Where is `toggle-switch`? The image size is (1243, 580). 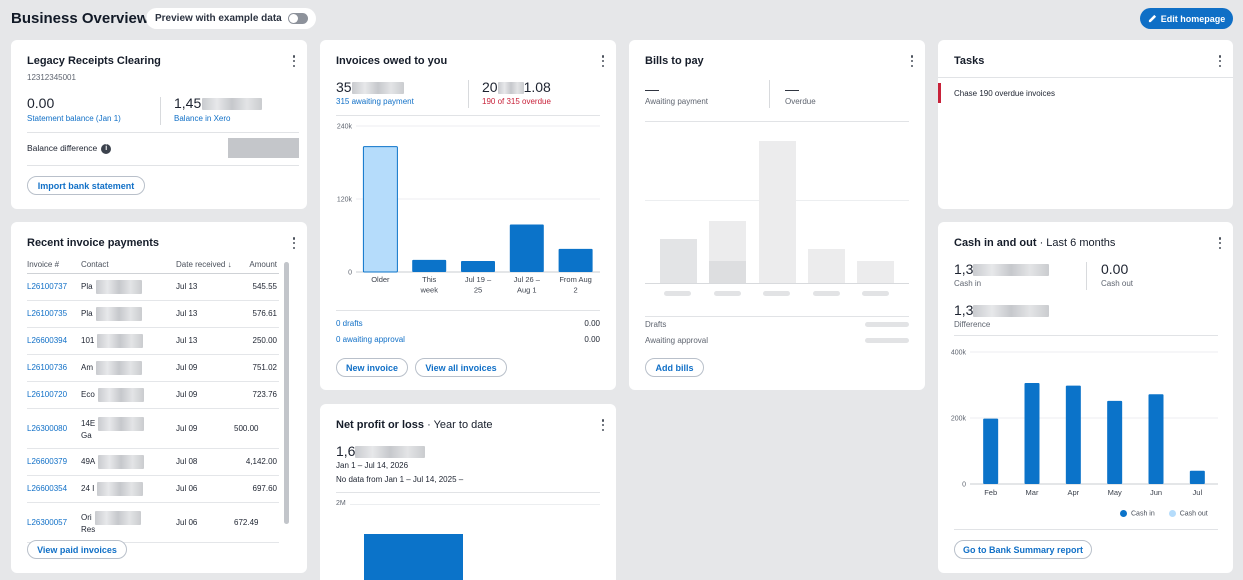 toggle-switch is located at coordinates (298, 18).